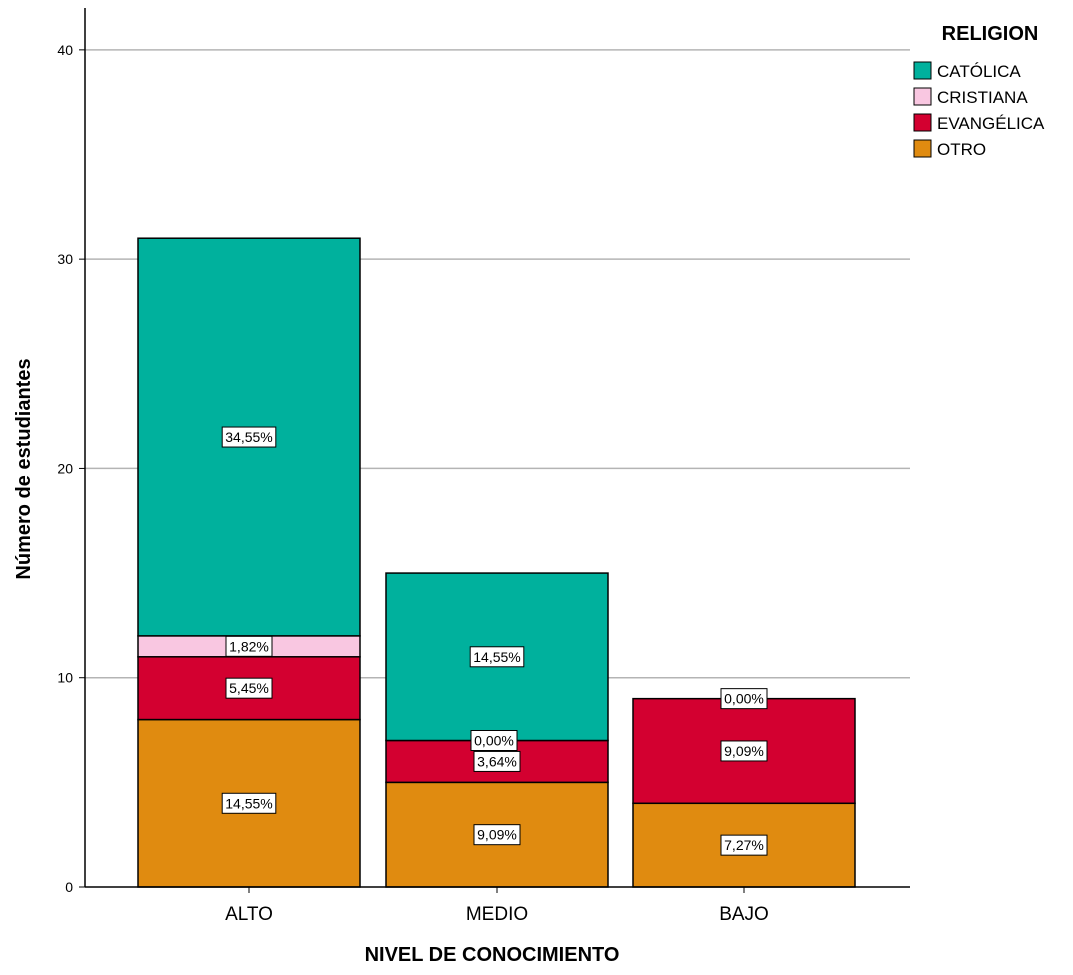  I want to click on data-label-value: 3,64%, so click(497, 761).